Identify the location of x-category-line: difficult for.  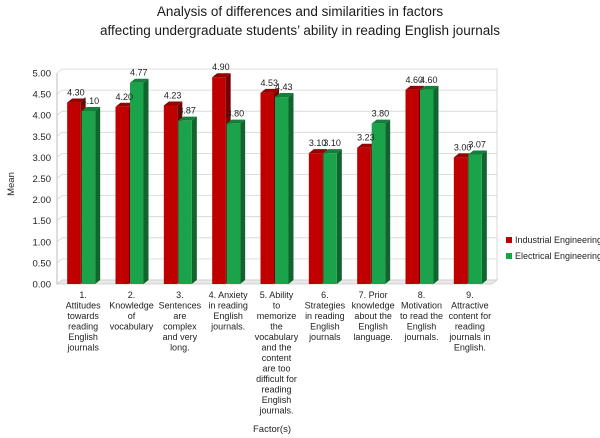
(276, 379).